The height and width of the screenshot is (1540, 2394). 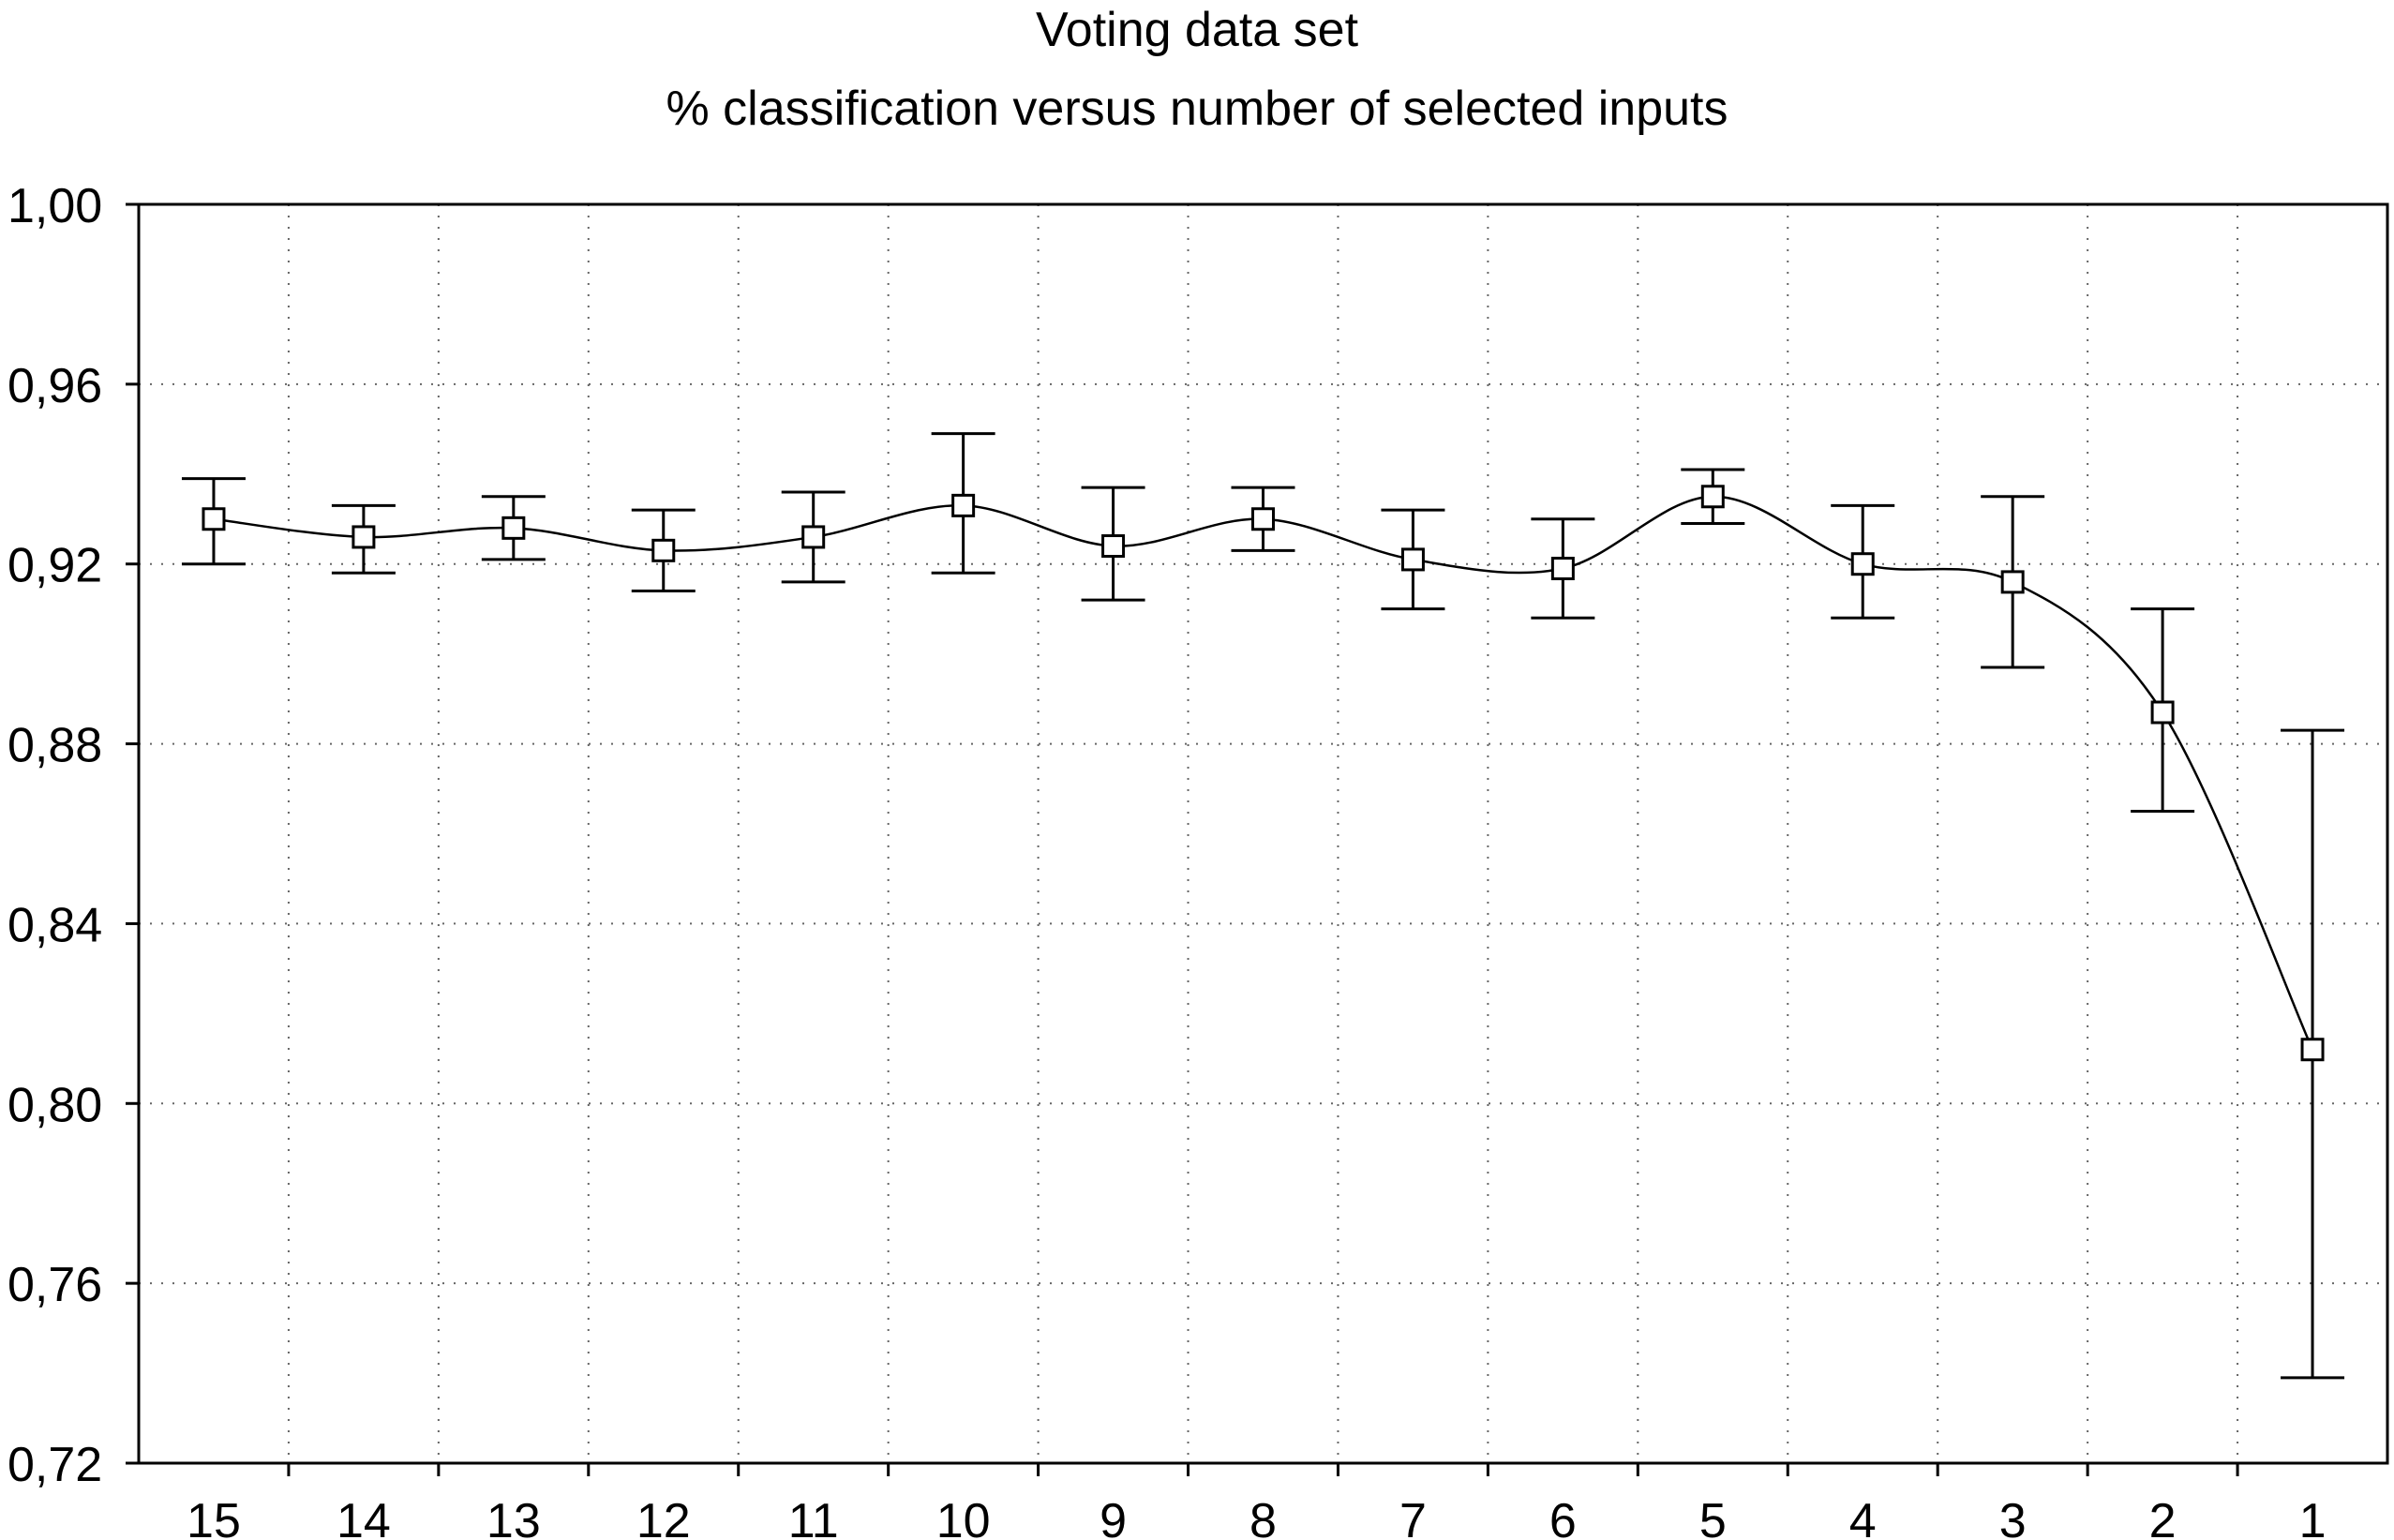 I want to click on y-tick-label: 0,80, so click(x=55, y=1105).